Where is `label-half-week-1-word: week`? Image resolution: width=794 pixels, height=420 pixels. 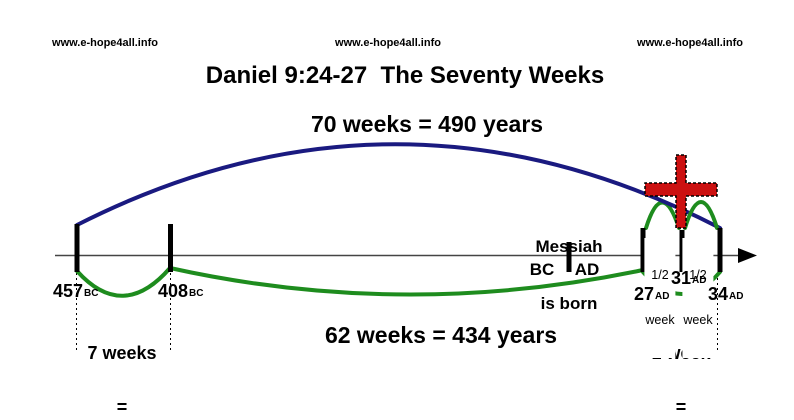 label-half-week-1-word: week is located at coordinates (660, 320).